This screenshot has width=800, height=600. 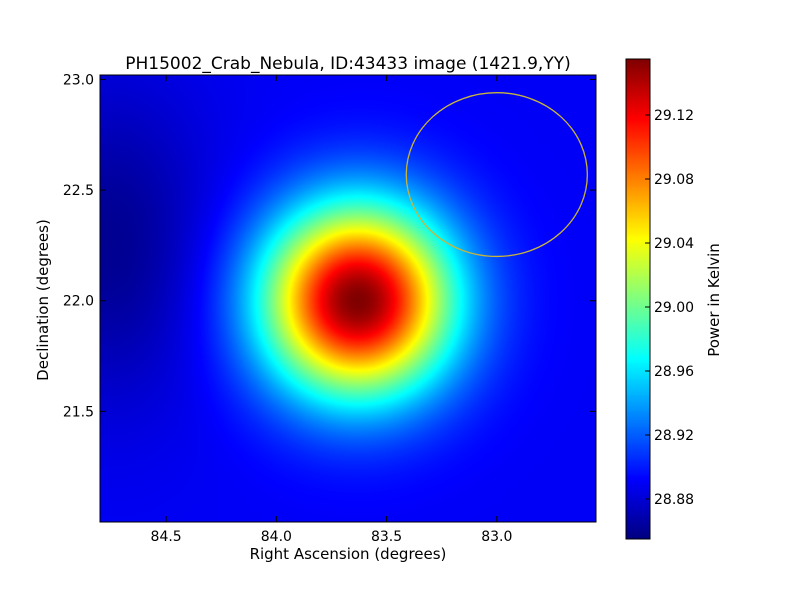 What do you see at coordinates (348, 554) in the screenshot?
I see `x-axis-label: Right Ascension (degrees)` at bounding box center [348, 554].